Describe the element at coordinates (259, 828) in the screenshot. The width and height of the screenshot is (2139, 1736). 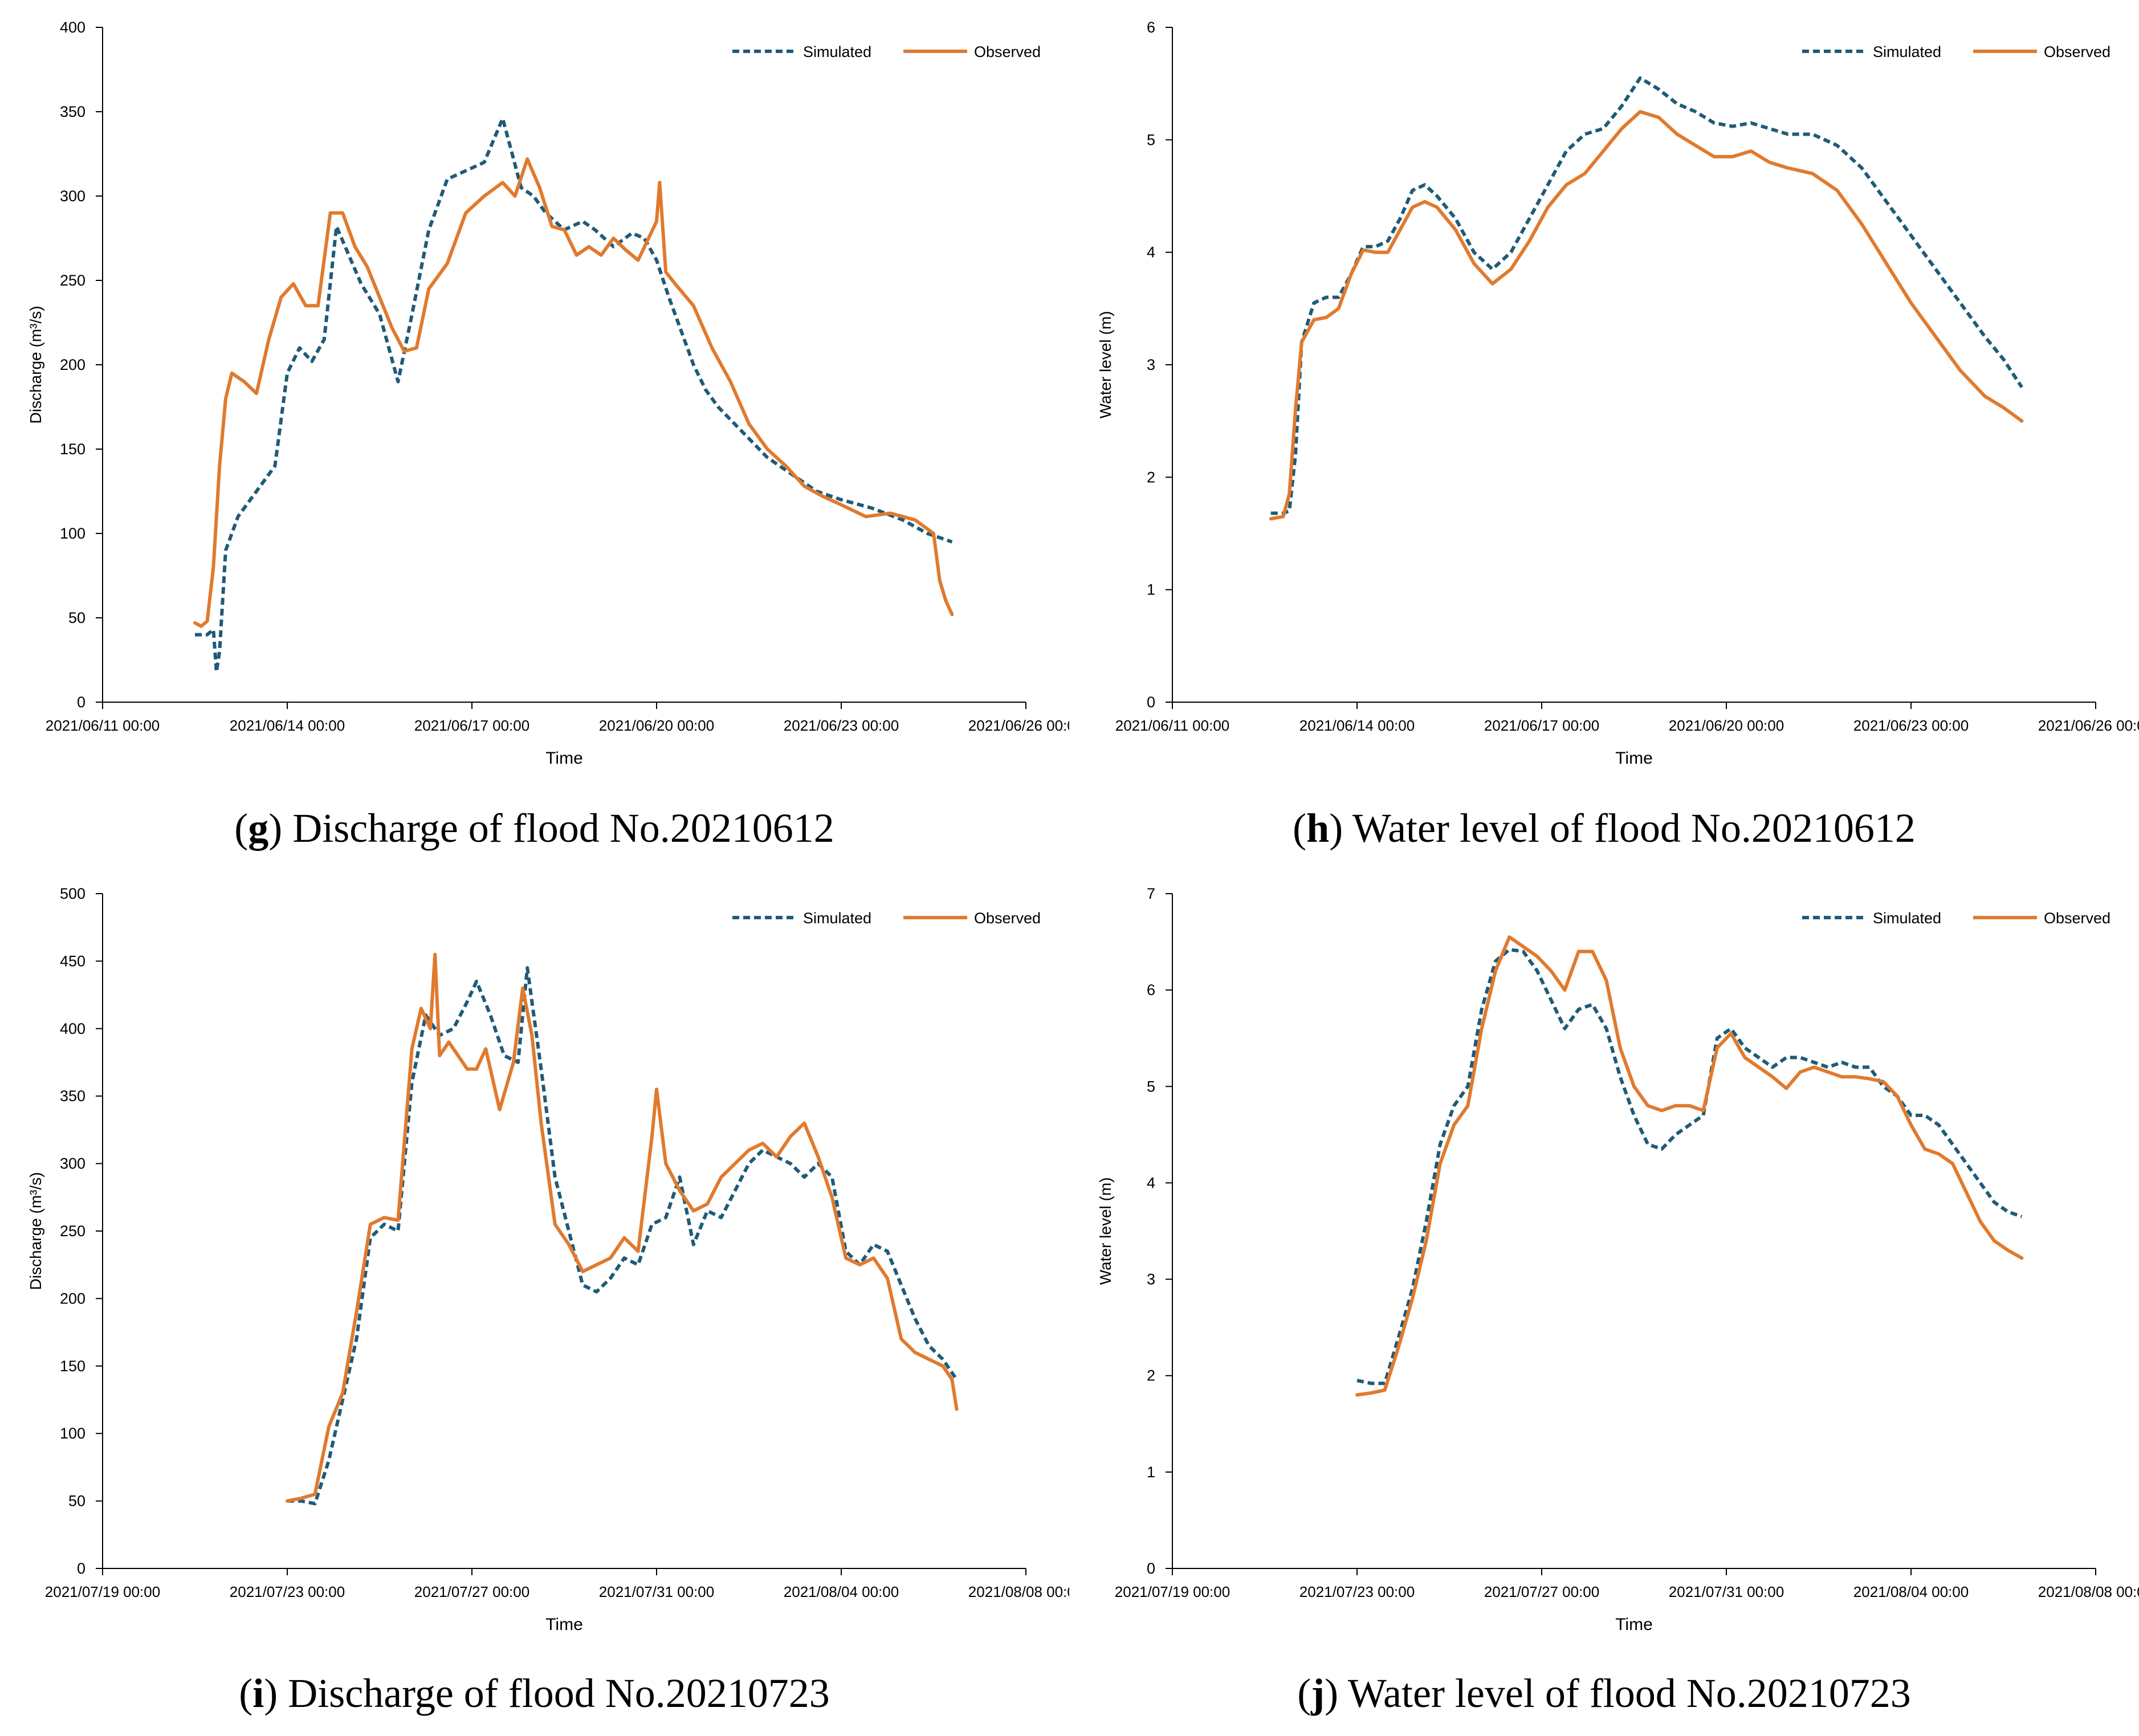
I see `caption-letter: g` at that location.